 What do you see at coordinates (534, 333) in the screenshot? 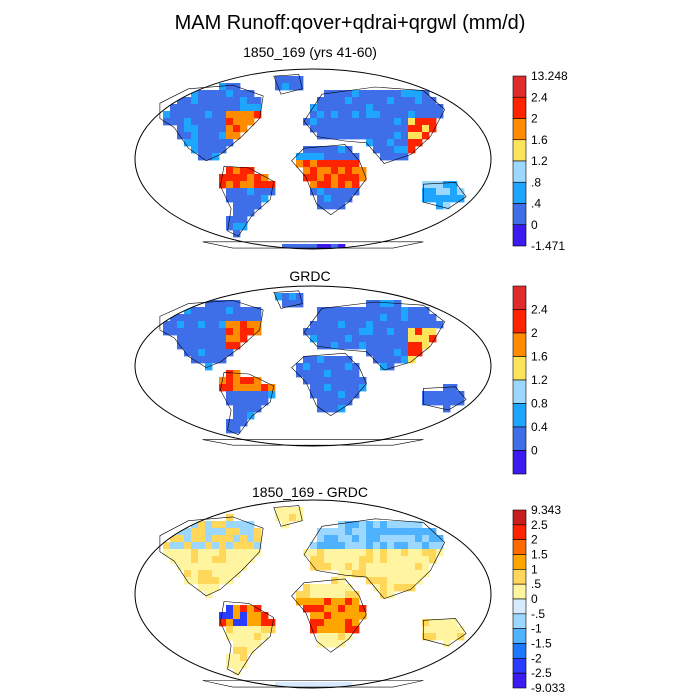
I see `colorbar-label: 2` at bounding box center [534, 333].